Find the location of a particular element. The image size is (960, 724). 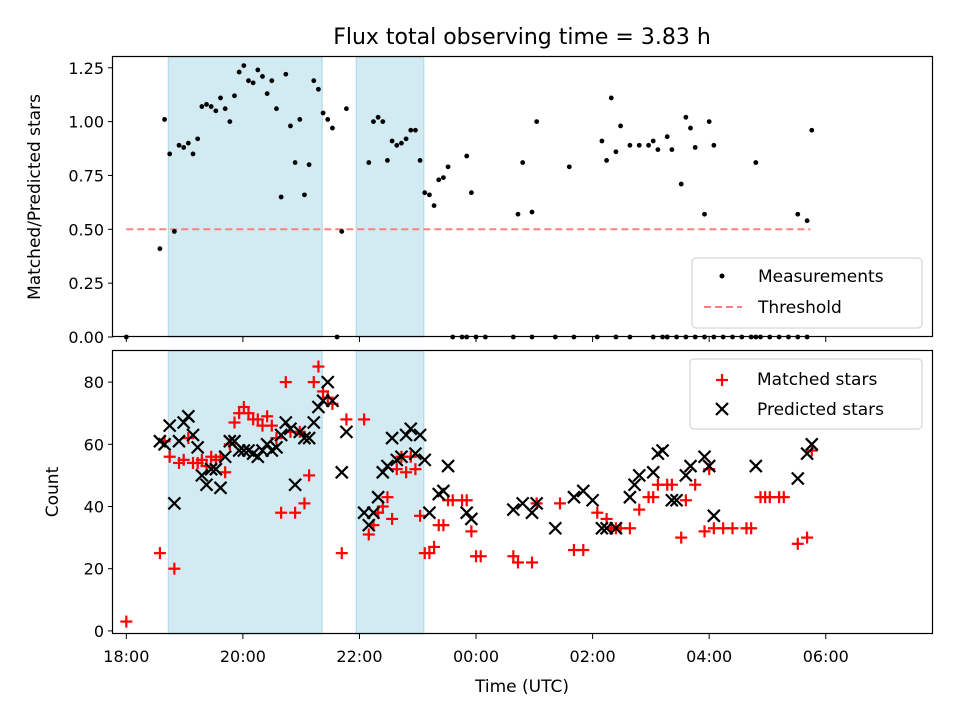

bottom-xtick-label: 22:00 is located at coordinates (359, 656).